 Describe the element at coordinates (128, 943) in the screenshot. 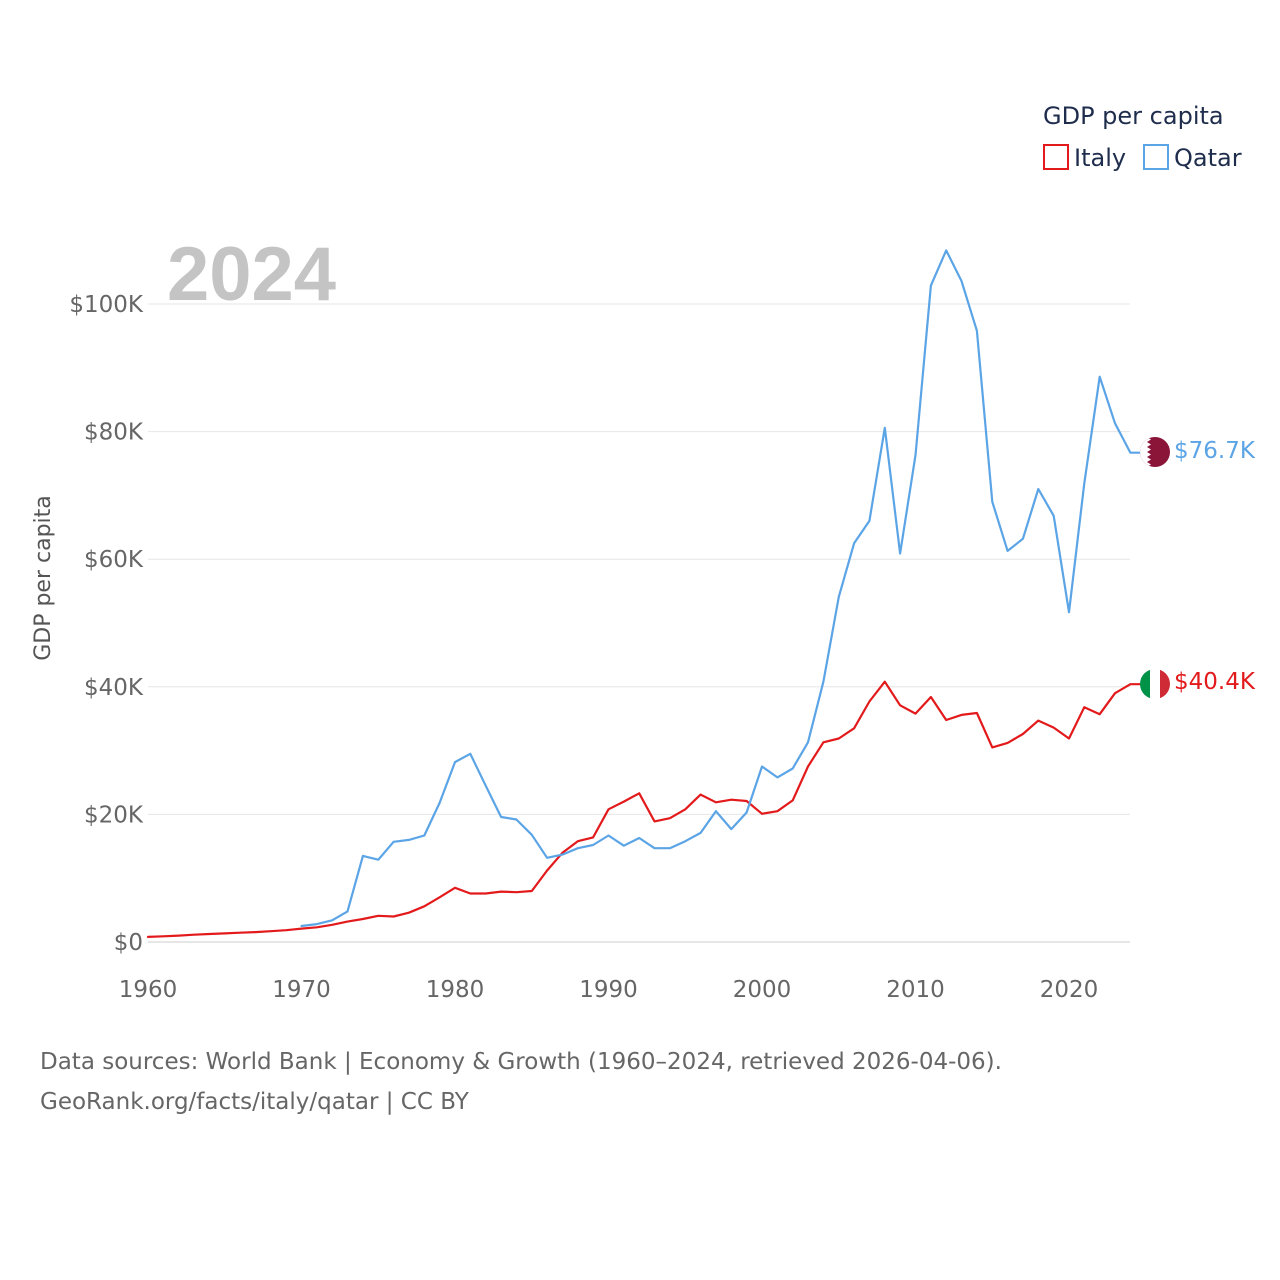

I see `y-tick-label: $0` at that location.